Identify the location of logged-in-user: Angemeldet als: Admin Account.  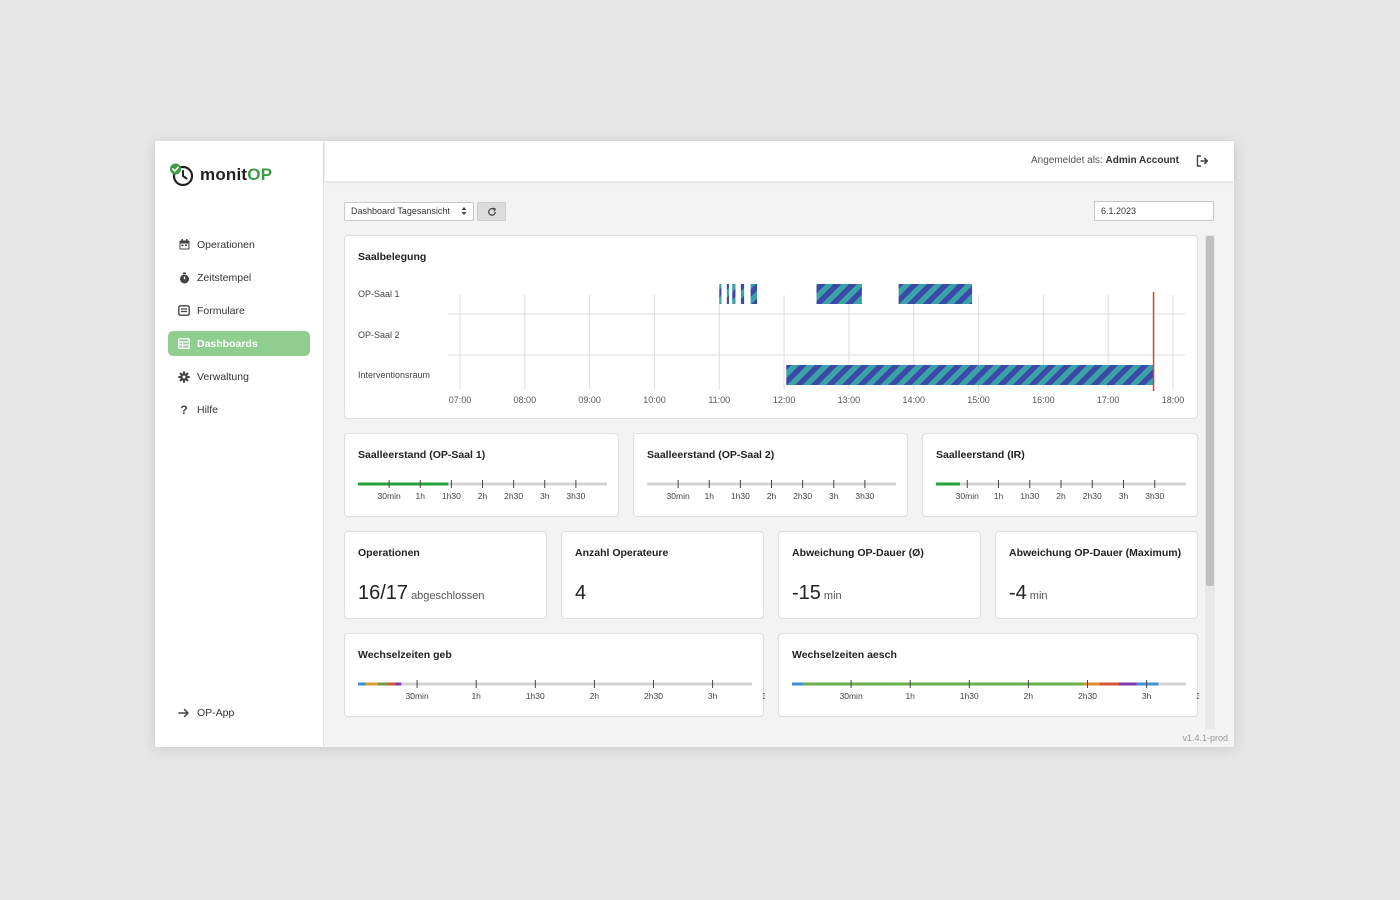
(1104, 160).